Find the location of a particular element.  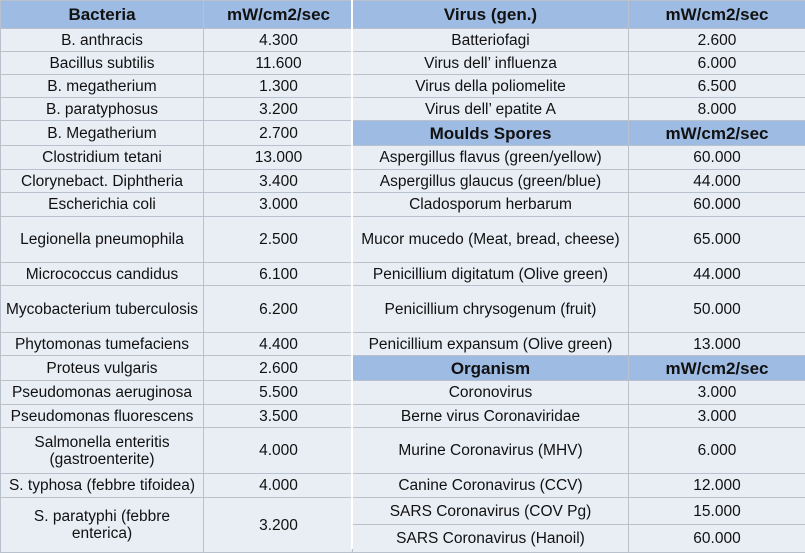

bacteria-name: Salmonella enteritis (gastroenterite) is located at coordinates (102, 451).